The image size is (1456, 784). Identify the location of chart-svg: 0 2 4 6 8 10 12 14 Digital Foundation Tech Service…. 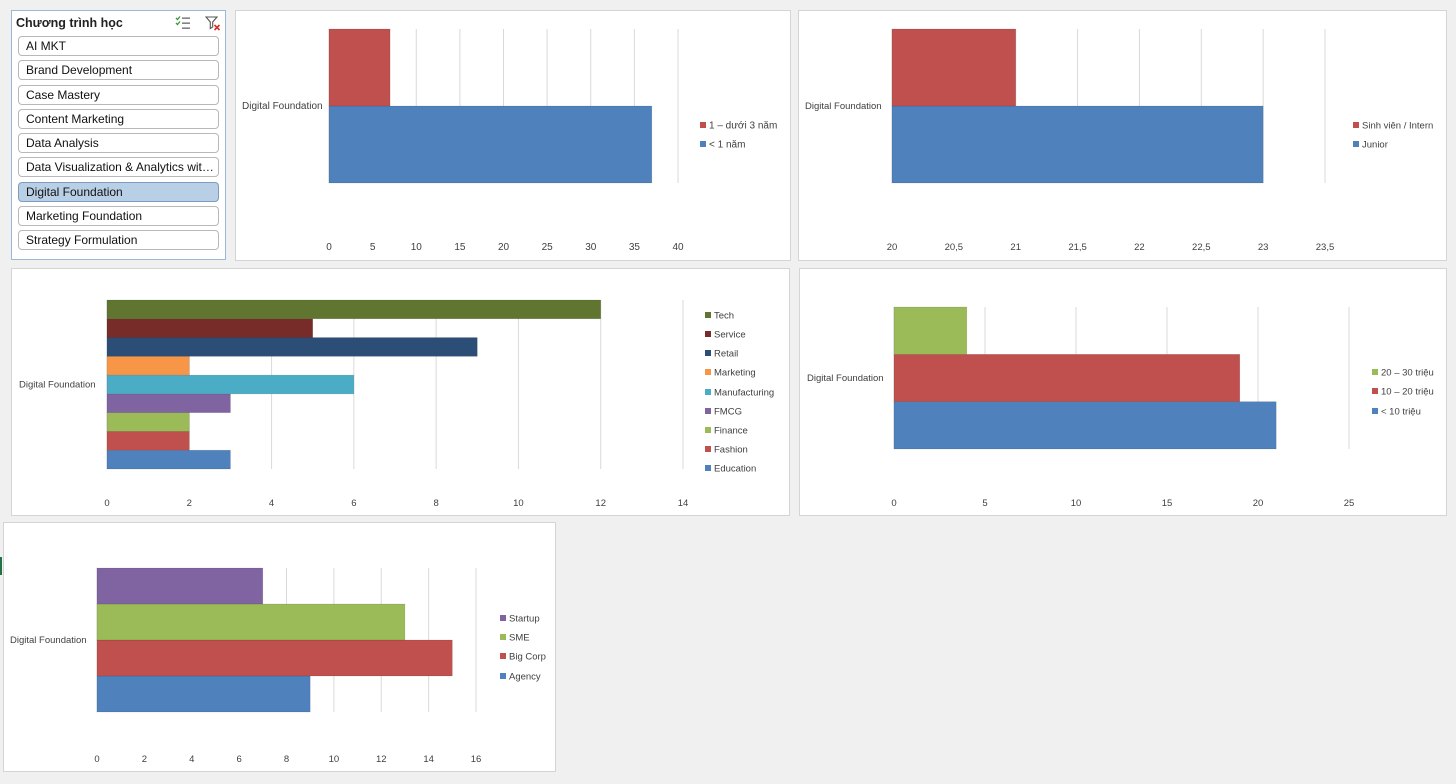
(396, 404).